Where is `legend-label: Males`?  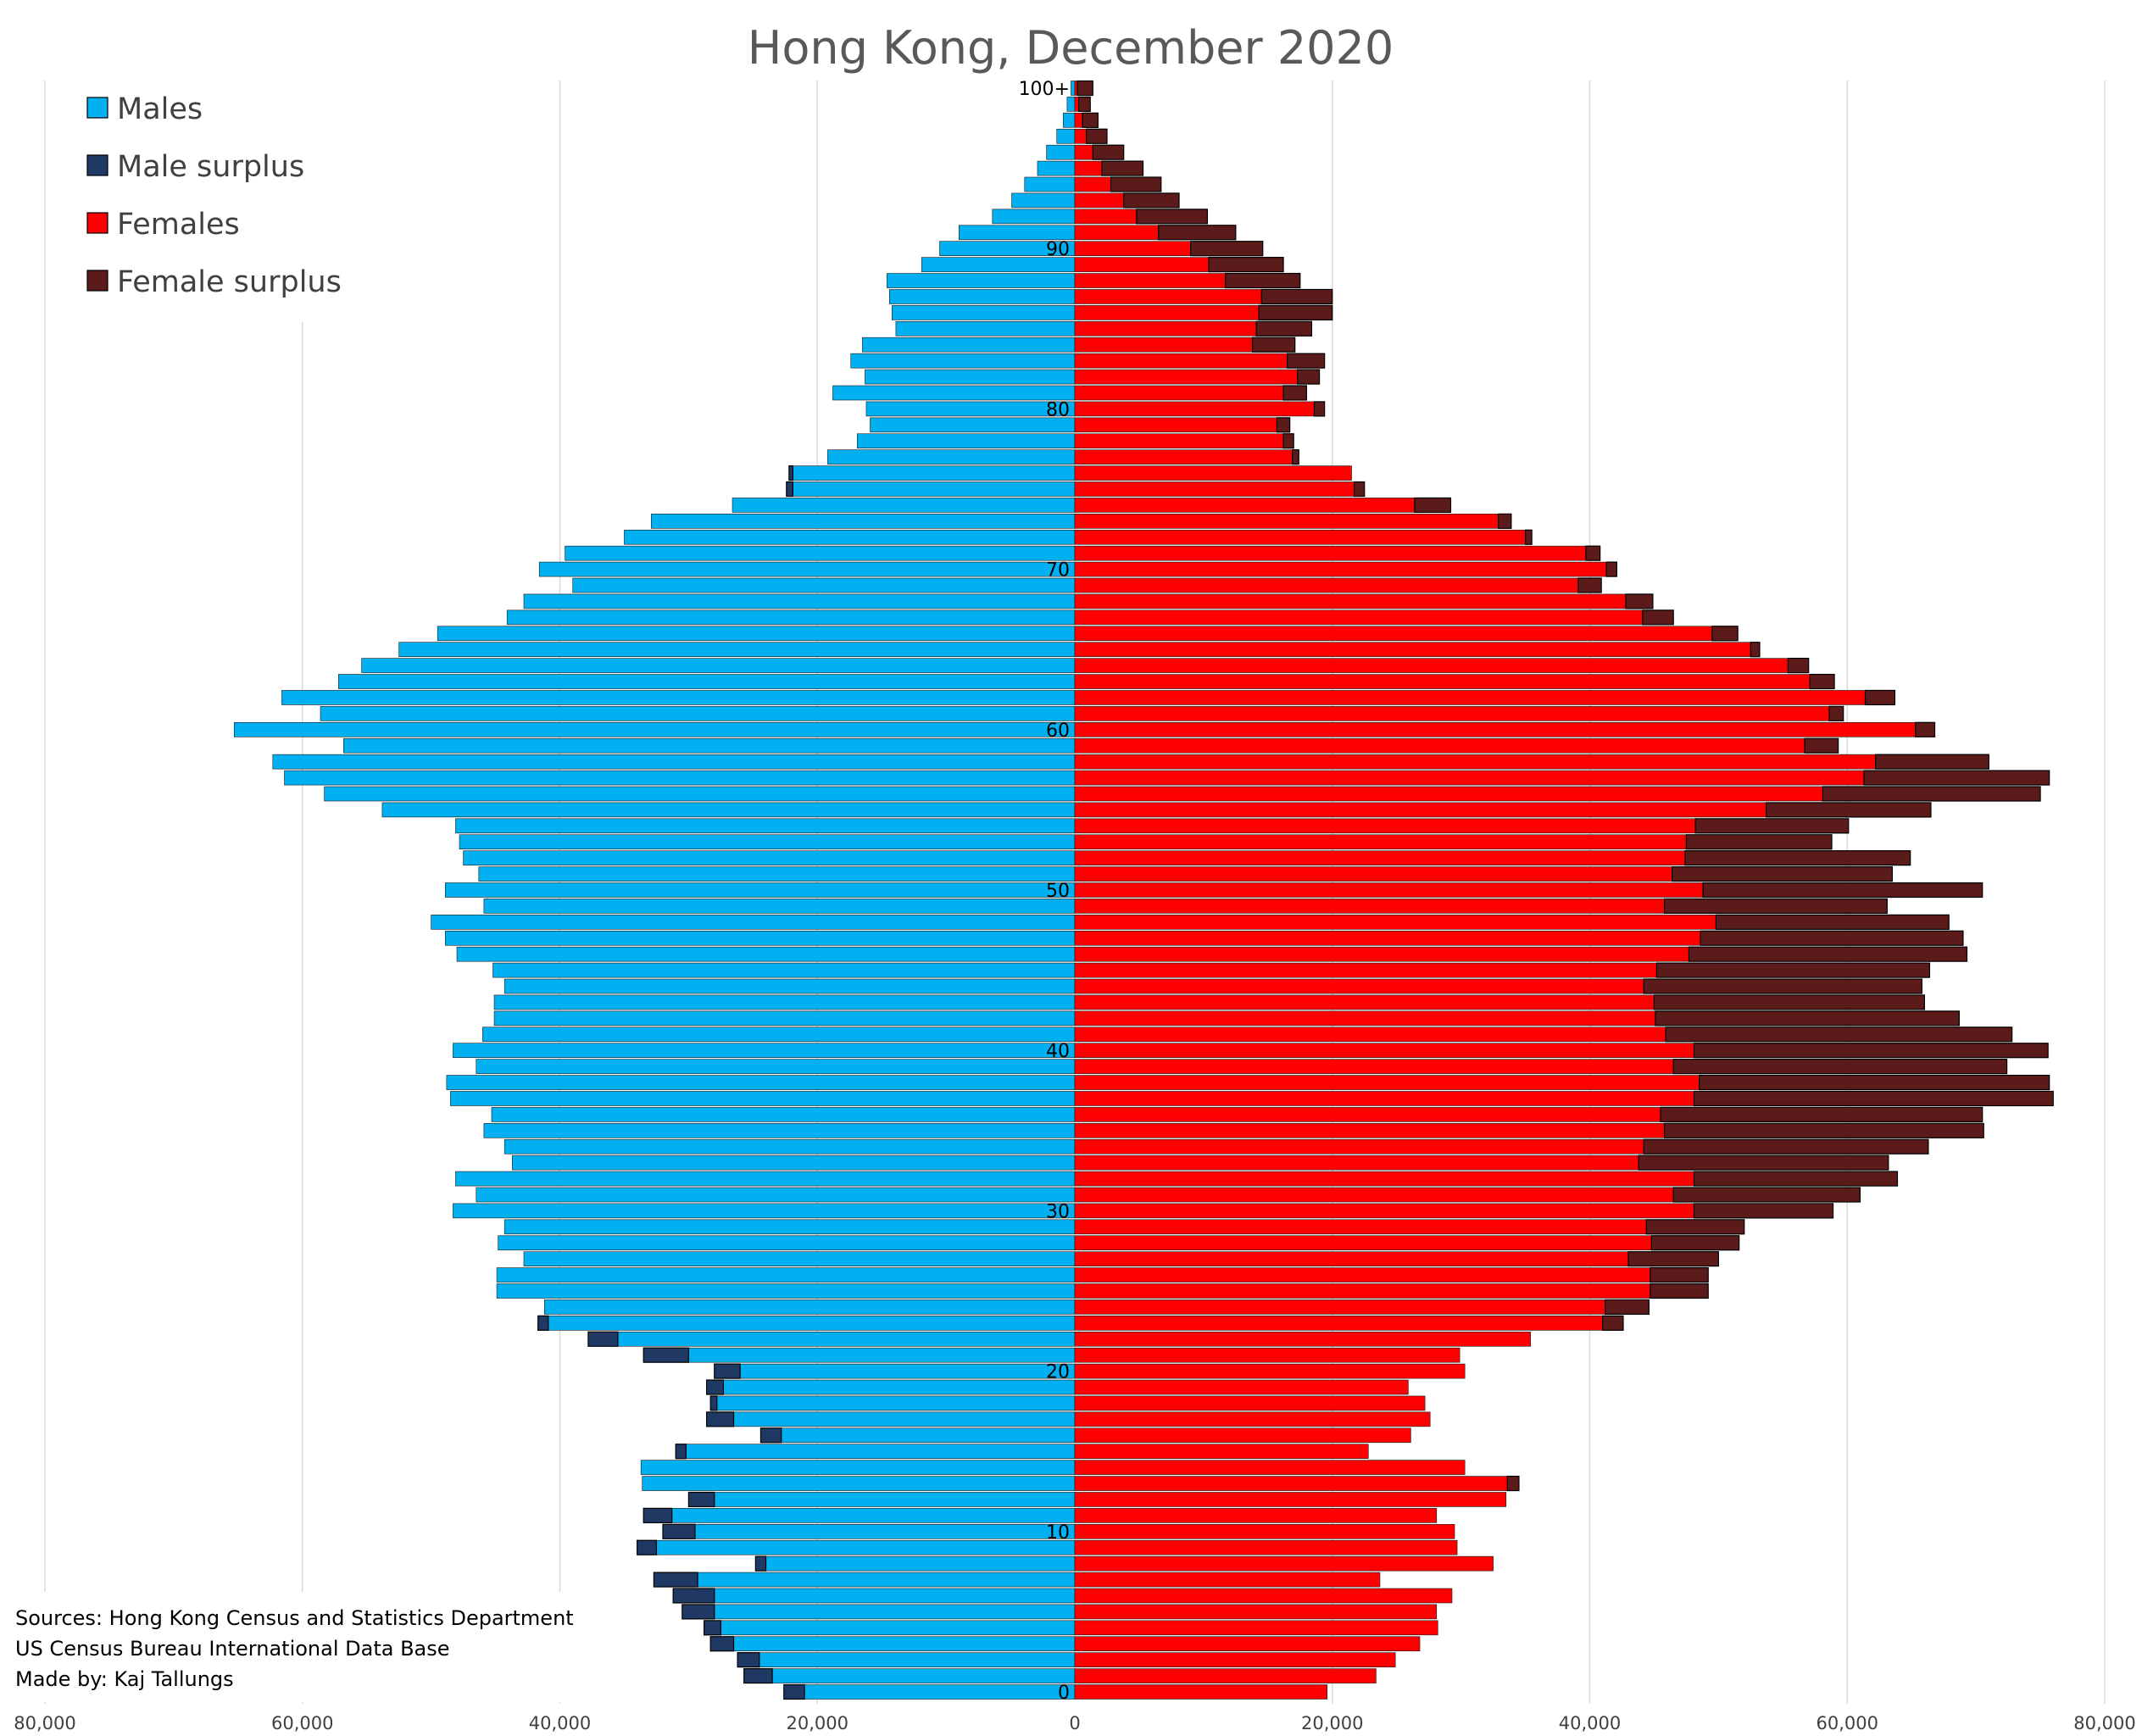
legend-label: Males is located at coordinates (160, 109).